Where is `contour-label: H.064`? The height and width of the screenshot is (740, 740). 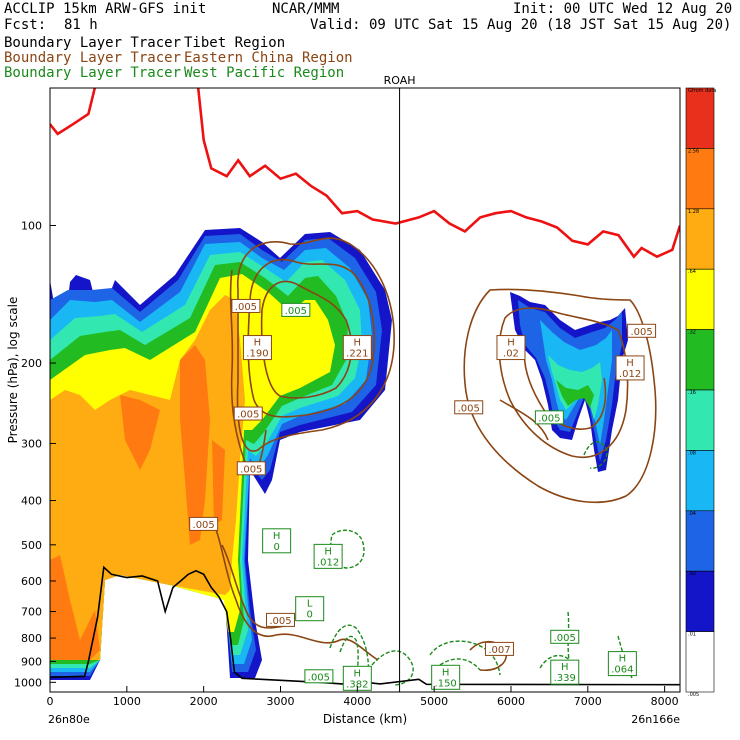
contour-label: H.064 is located at coordinates (622, 664).